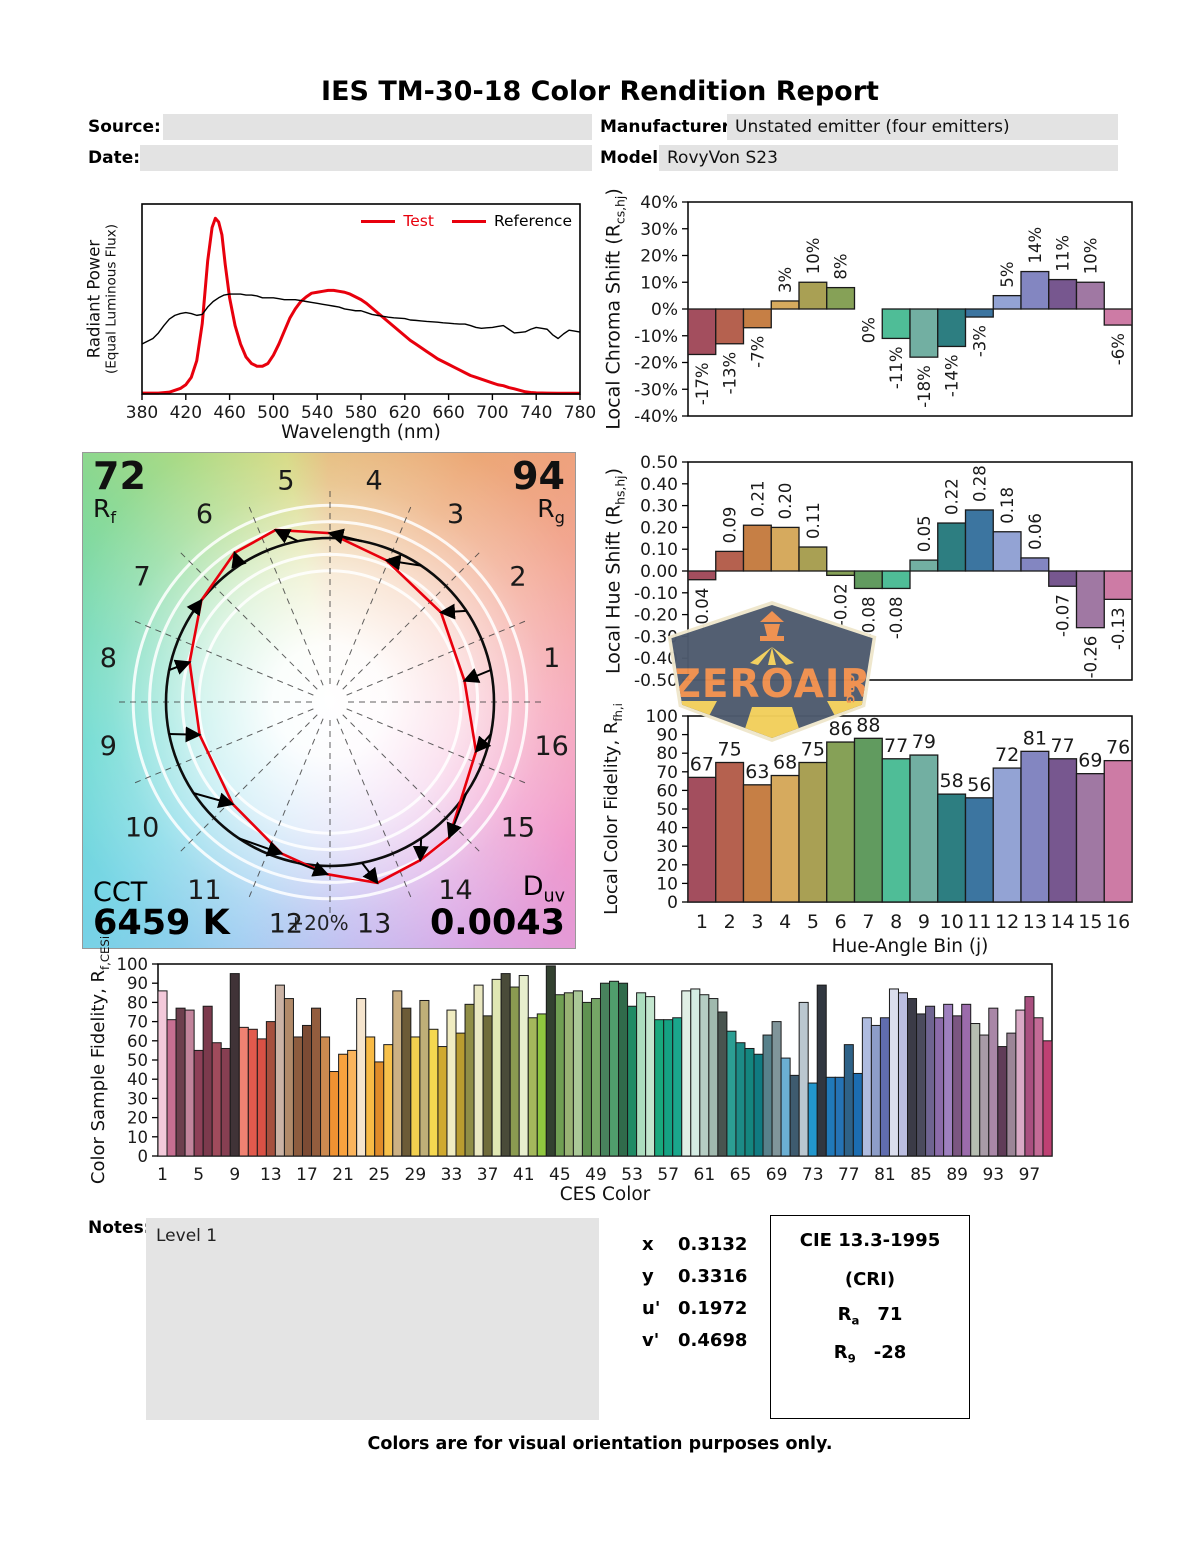  I want to click on svg-text: 0.06, so click(1035, 531).